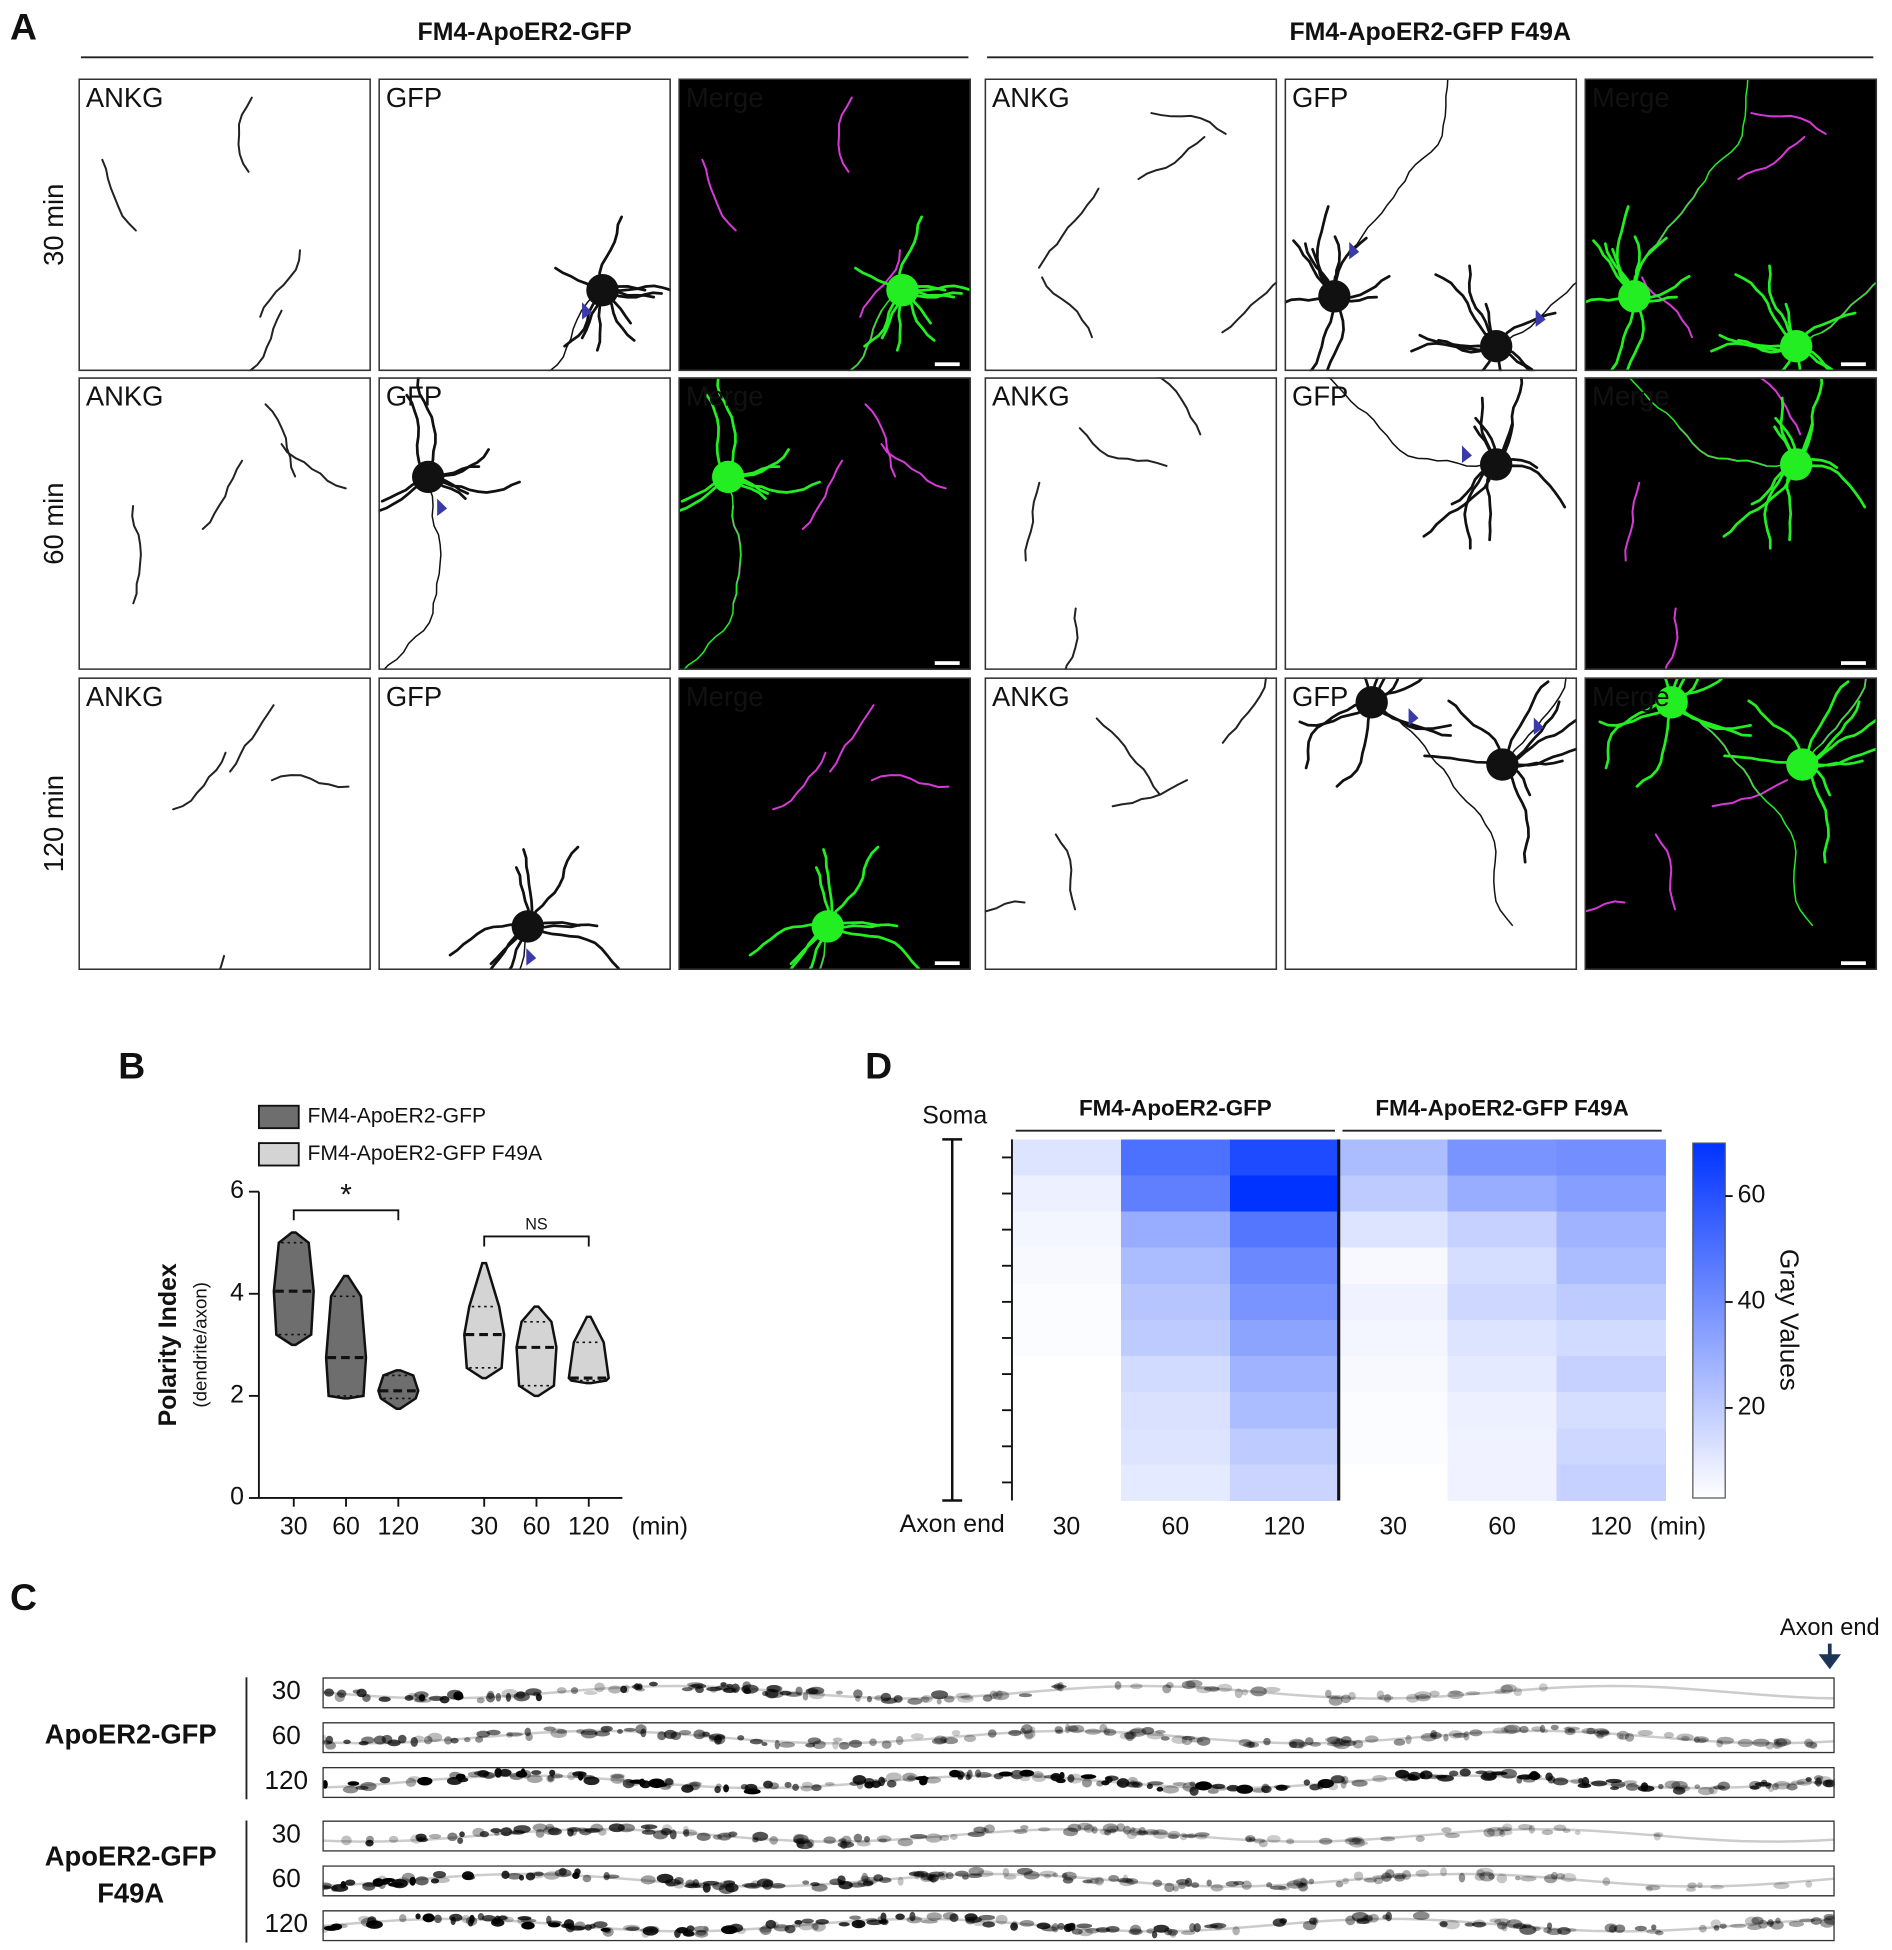 Image resolution: width=1892 pixels, height=1950 pixels. What do you see at coordinates (224, 824) in the screenshot?
I see `micrograph-border` at bounding box center [224, 824].